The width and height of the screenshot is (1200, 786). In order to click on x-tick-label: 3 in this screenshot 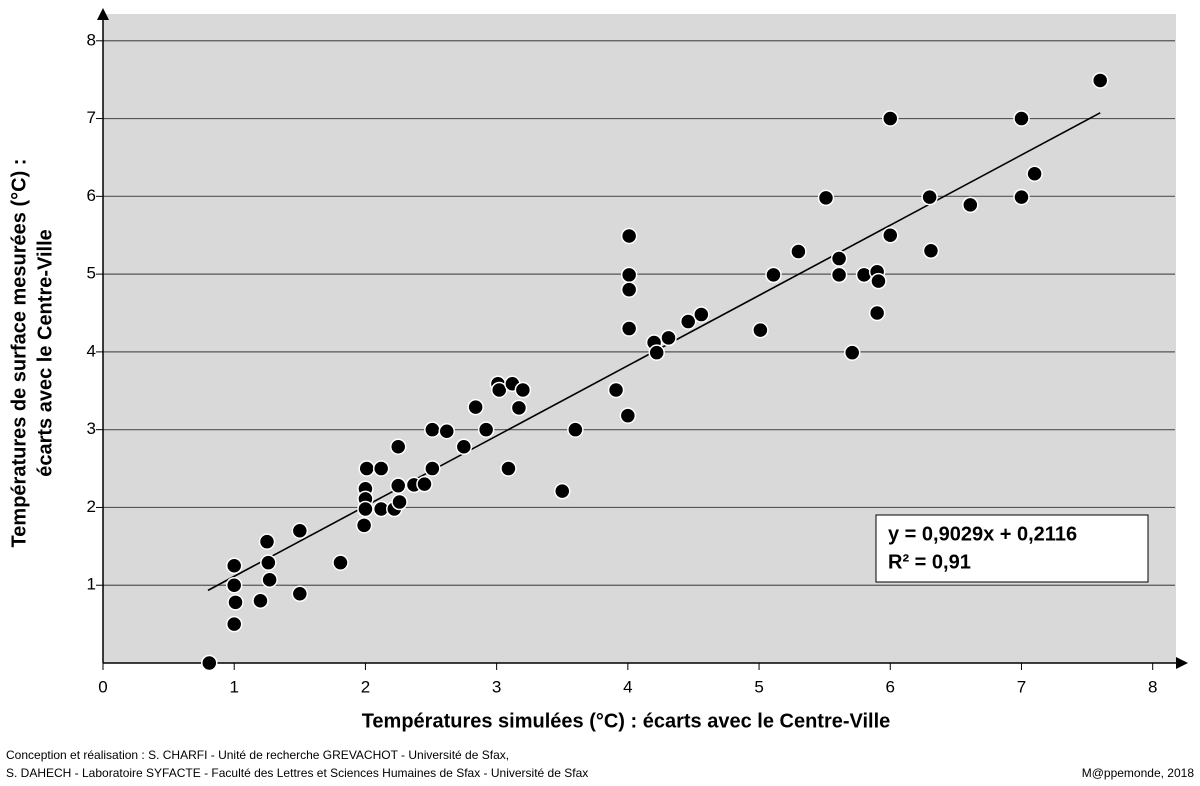, I will do `click(496, 686)`.